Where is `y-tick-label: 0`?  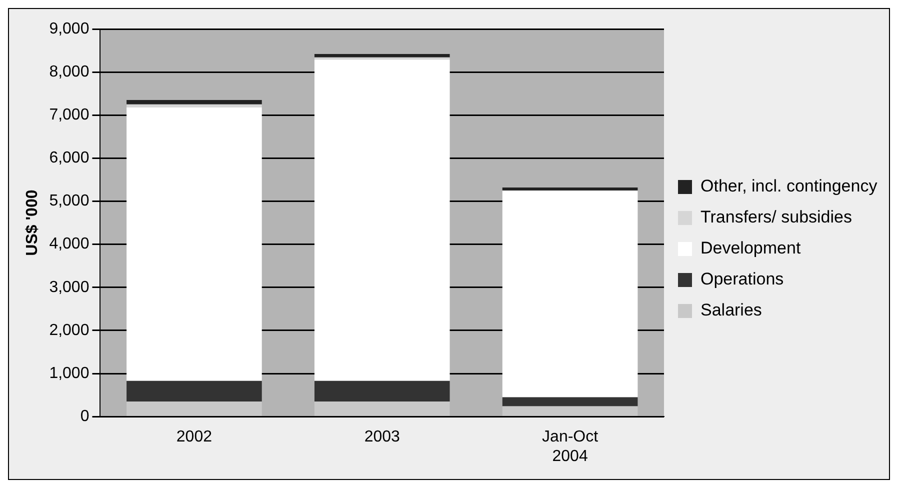
y-tick-label: 0 is located at coordinates (85, 417).